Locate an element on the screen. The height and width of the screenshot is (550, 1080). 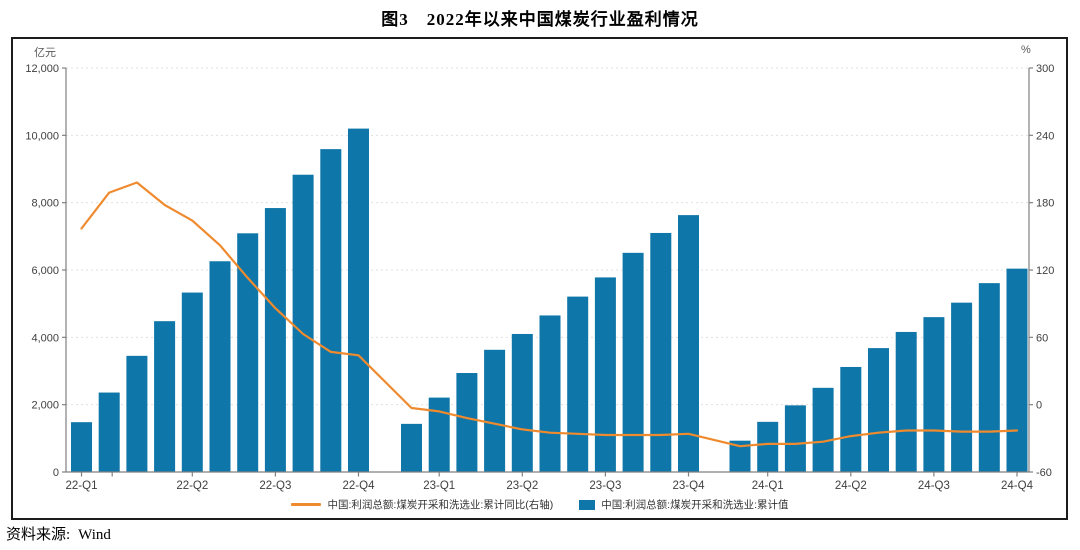
x-tick-label: 22-Q4 is located at coordinates (359, 486).